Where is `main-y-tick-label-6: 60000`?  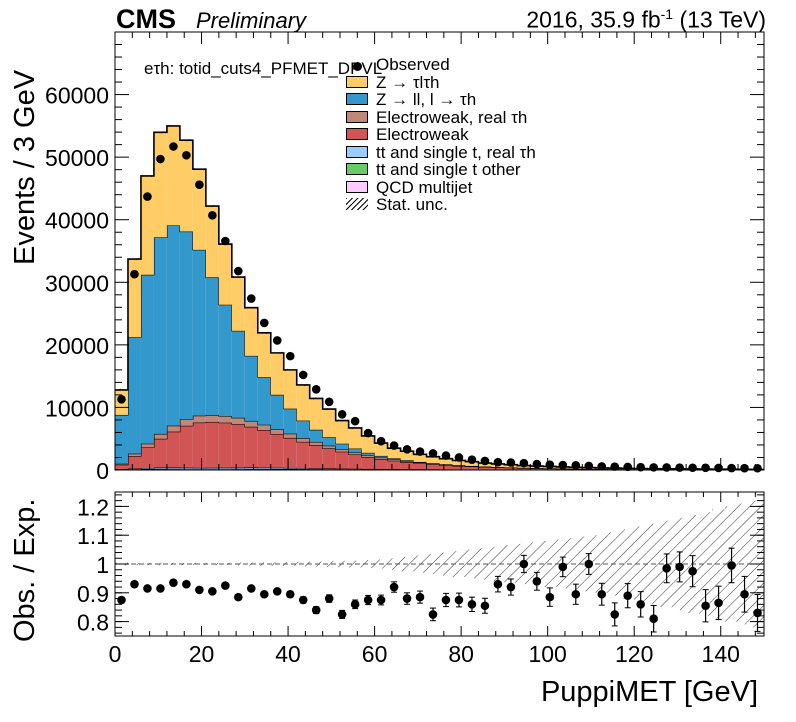 main-y-tick-label-6: 60000 is located at coordinates (77, 96).